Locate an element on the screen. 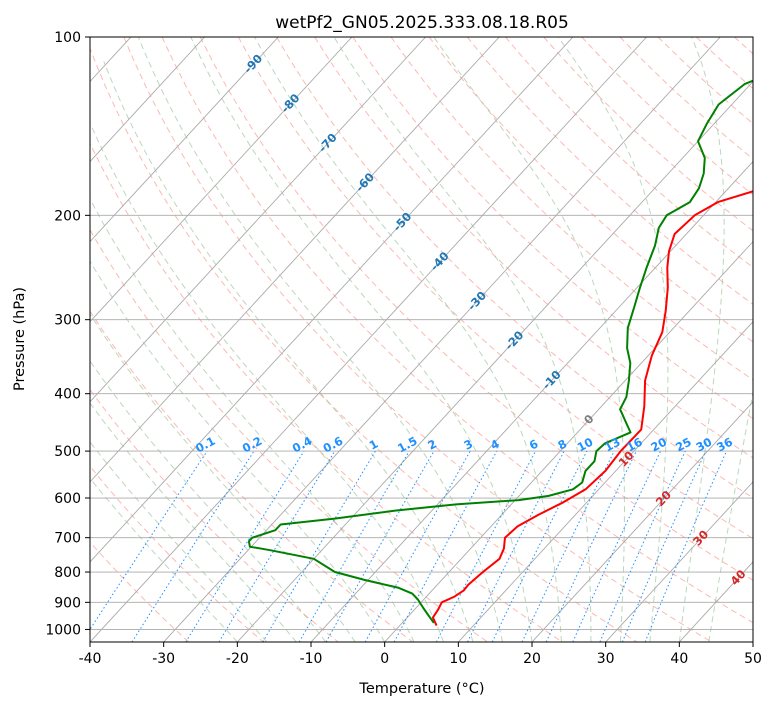  x-tick-label: 50 is located at coordinates (753, 659).